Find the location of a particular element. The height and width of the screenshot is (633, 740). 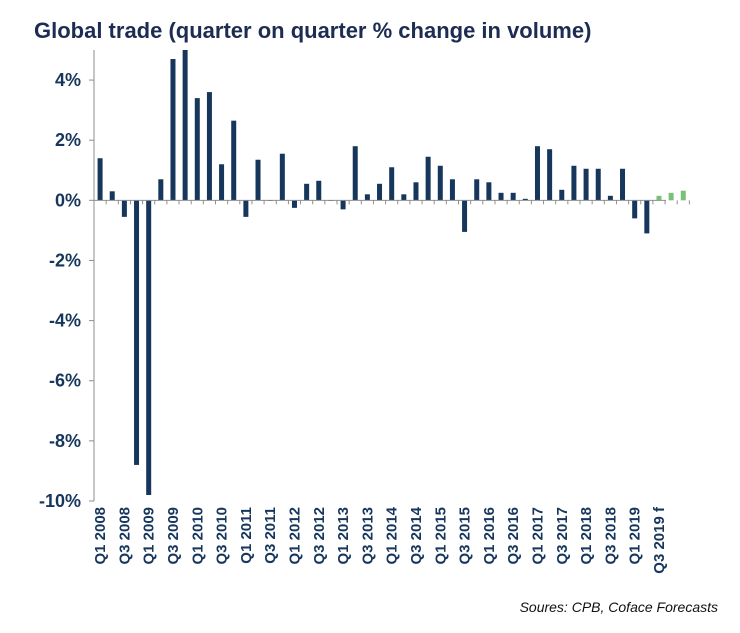

x-tick-label: Q1 2014 is located at coordinates (392, 535).